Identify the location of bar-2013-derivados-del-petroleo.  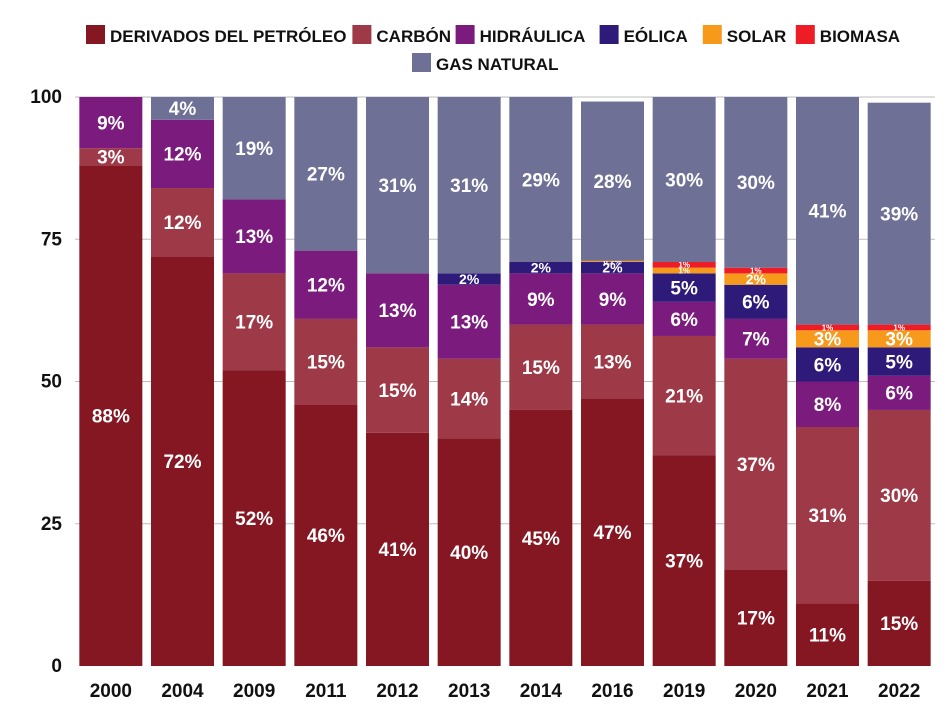
(469, 552).